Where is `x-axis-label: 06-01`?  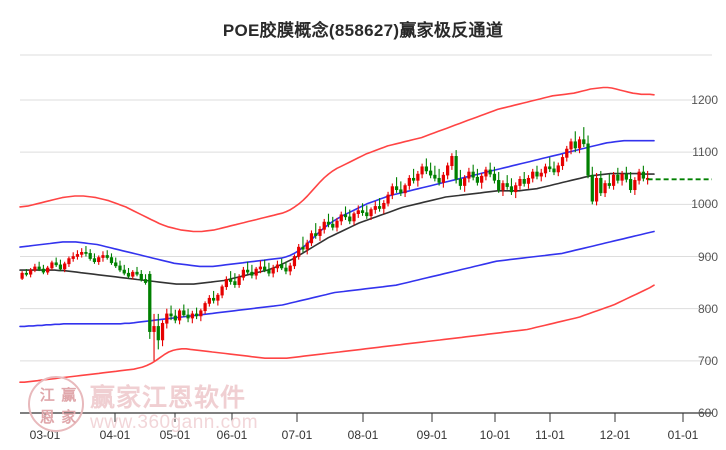
x-axis-label: 06-01 is located at coordinates (232, 435).